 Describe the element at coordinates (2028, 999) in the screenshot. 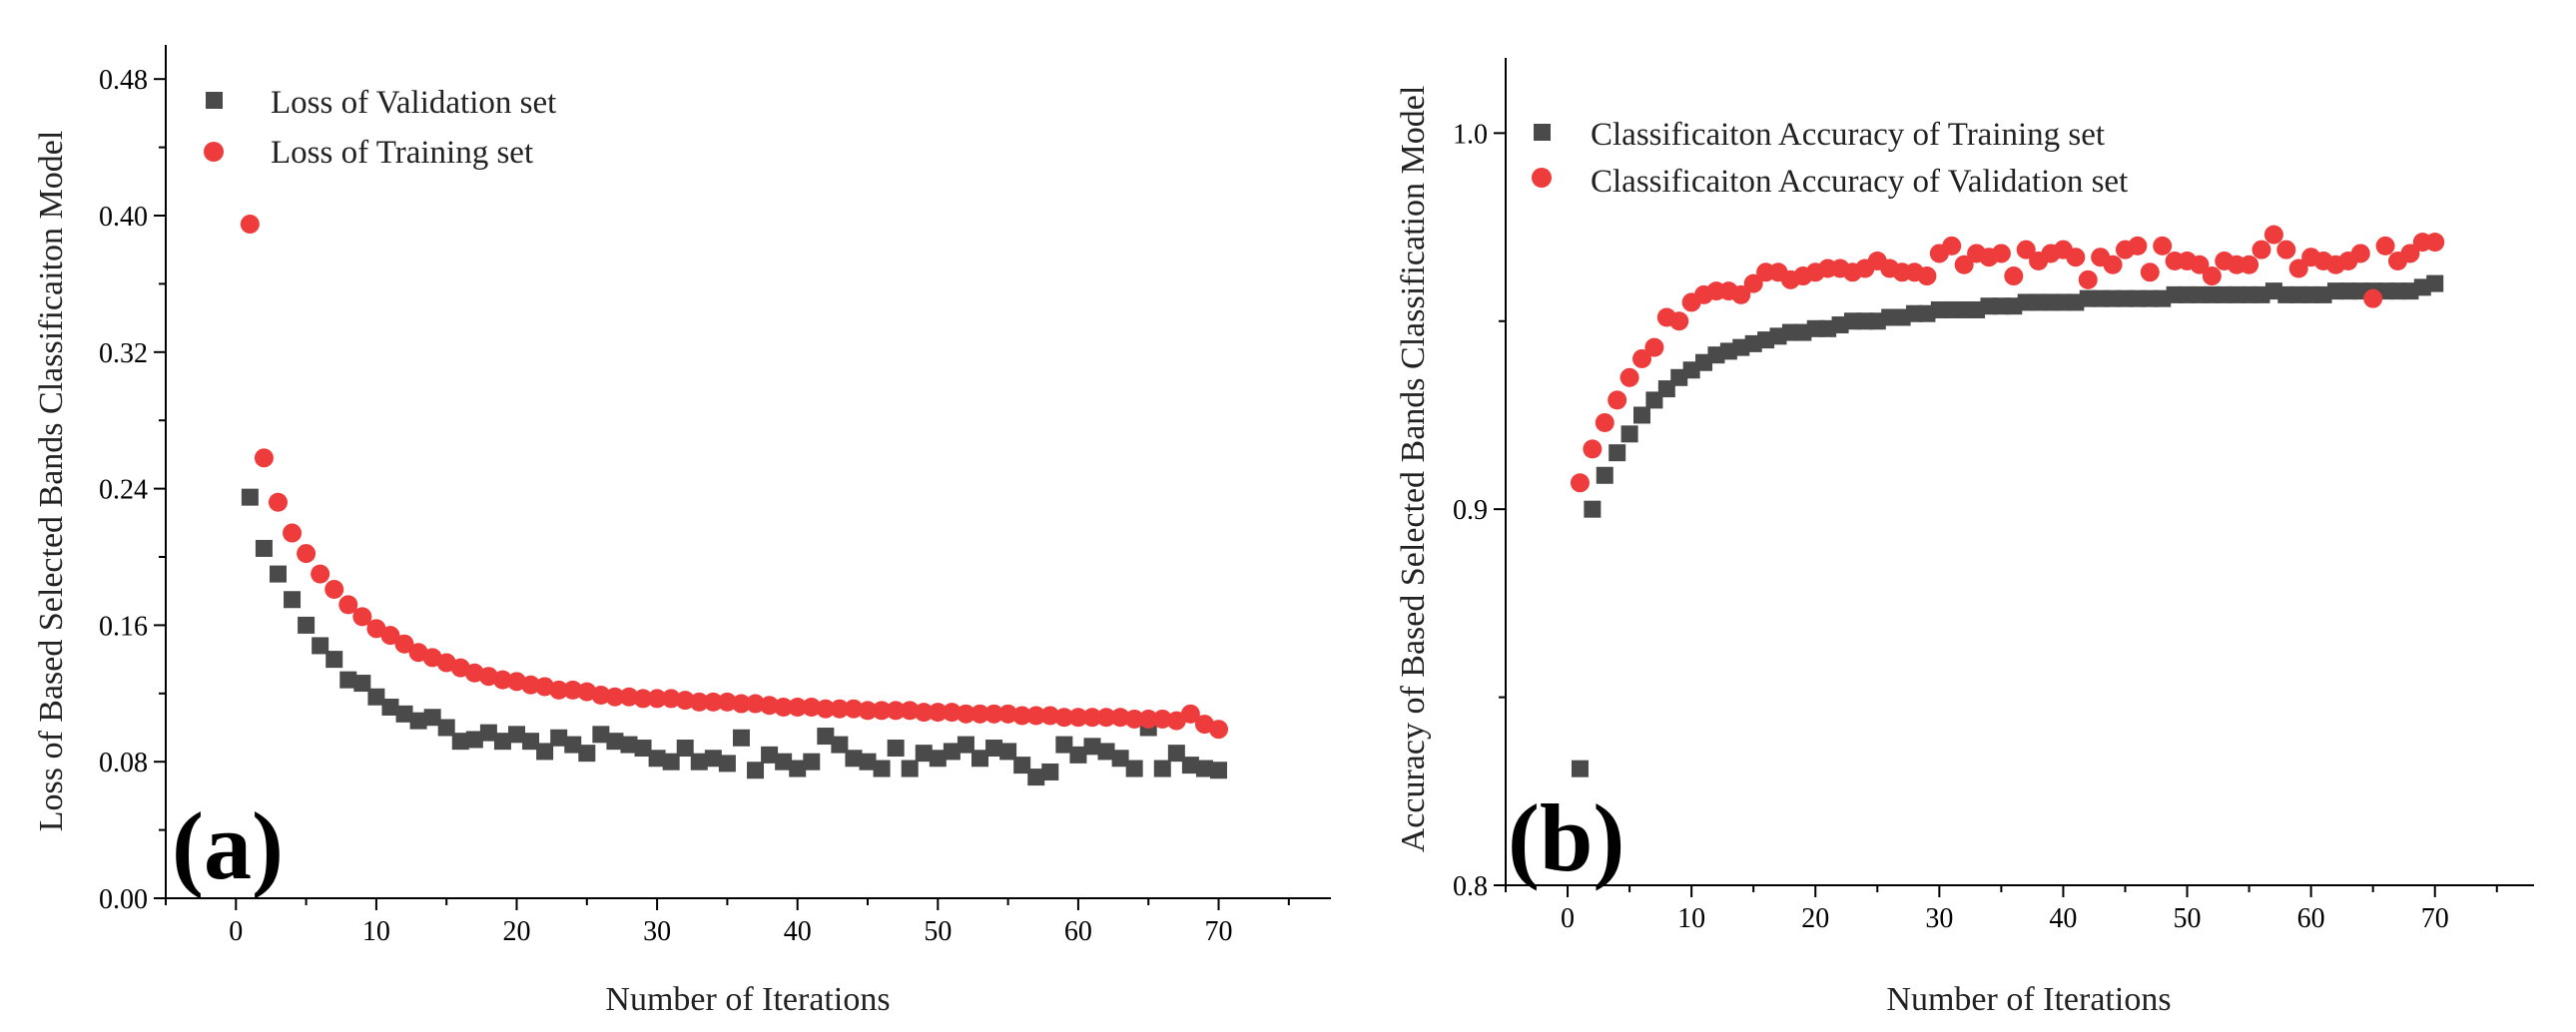

I see `panel-b-x-axis-label: Number of Iterations` at that location.